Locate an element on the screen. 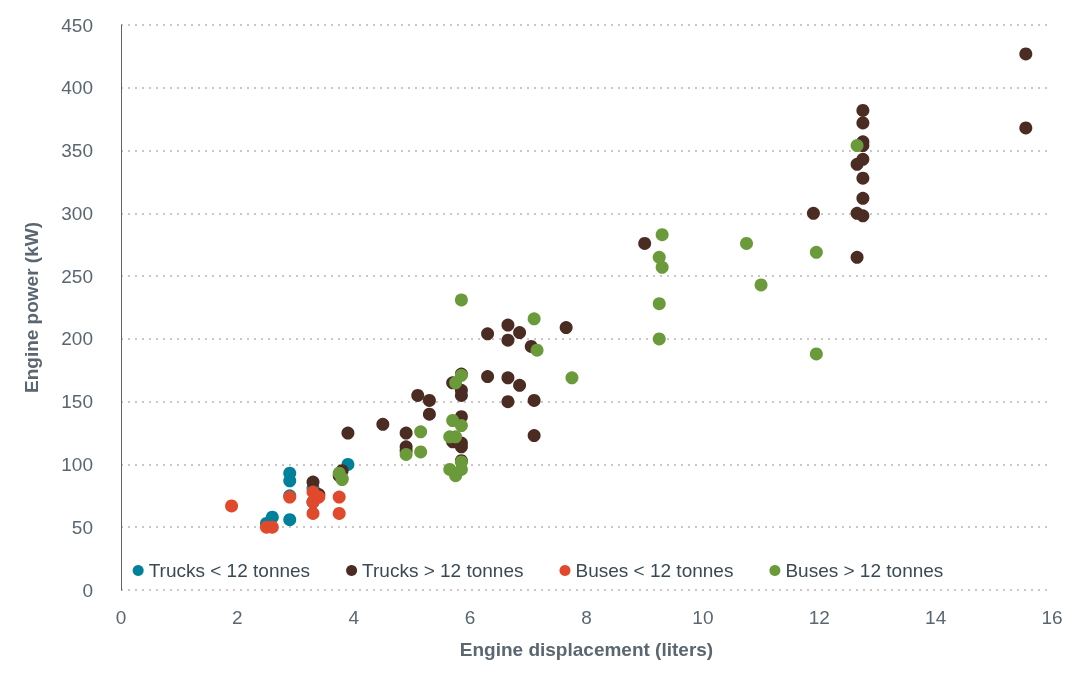  legend-label: Trucks < 12 tonnes is located at coordinates (229, 570).